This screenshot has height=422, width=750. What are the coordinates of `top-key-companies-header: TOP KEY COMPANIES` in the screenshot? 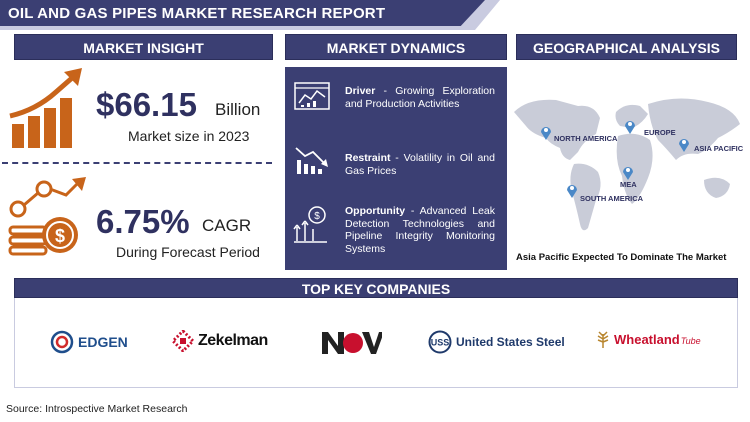 It's located at (376, 288).